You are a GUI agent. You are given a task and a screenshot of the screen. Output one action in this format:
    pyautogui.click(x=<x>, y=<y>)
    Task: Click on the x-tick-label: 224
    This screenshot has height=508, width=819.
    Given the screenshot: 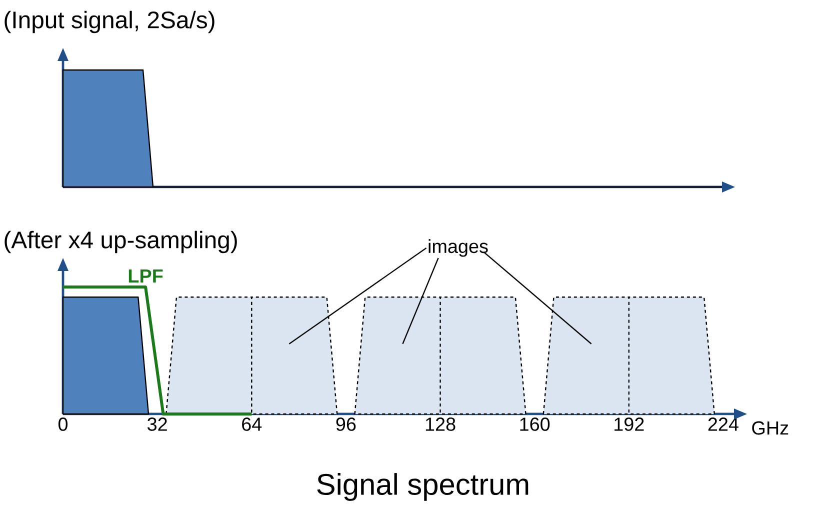 What is the action you would take?
    pyautogui.click(x=723, y=424)
    